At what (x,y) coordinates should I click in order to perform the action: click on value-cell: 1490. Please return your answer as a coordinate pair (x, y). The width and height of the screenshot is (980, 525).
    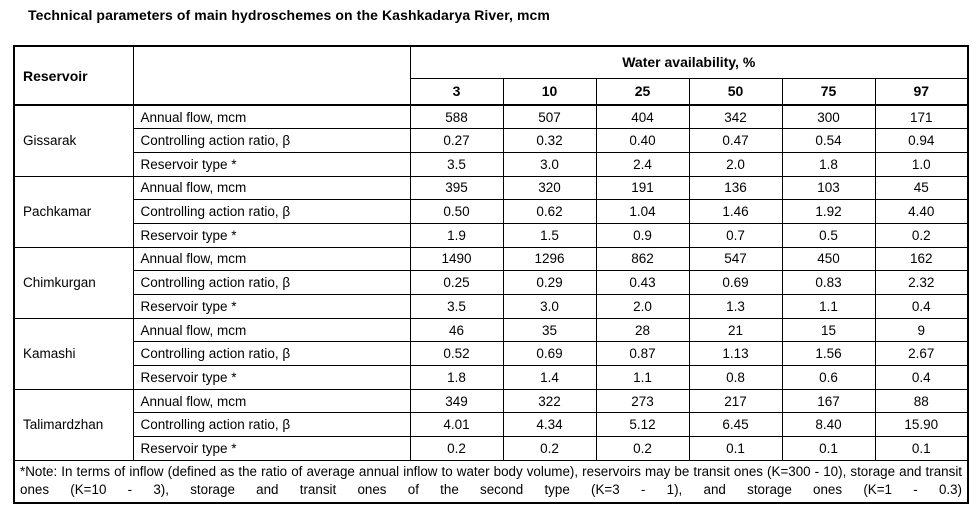
    Looking at the image, I should click on (456, 259).